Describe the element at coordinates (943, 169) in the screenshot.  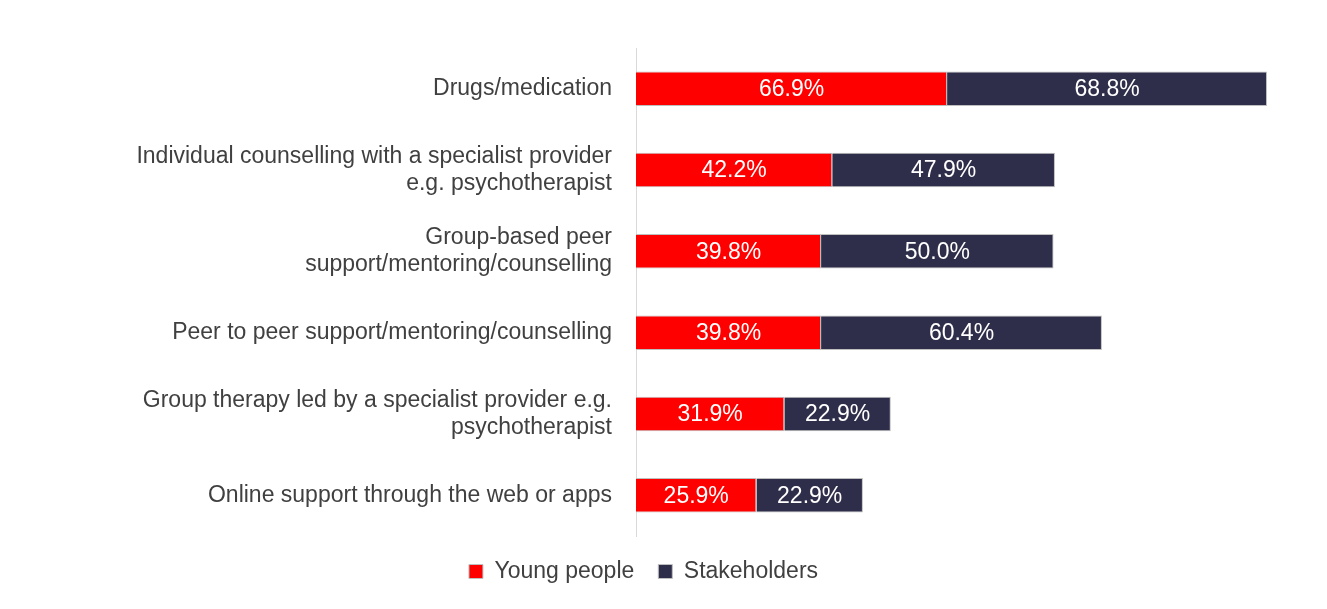
I see `data-label: 47.9%` at that location.